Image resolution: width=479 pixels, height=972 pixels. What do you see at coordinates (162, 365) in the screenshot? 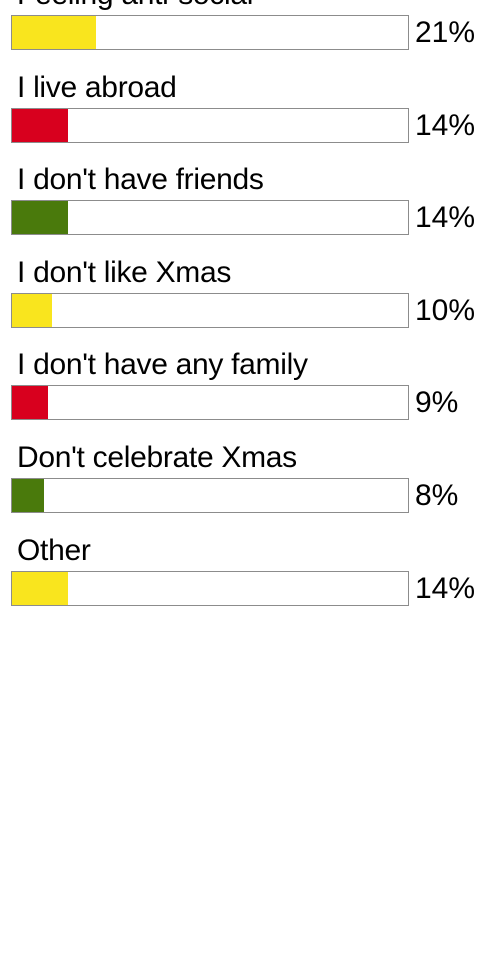
I see `poll-option-label: I don't have any family` at bounding box center [162, 365].